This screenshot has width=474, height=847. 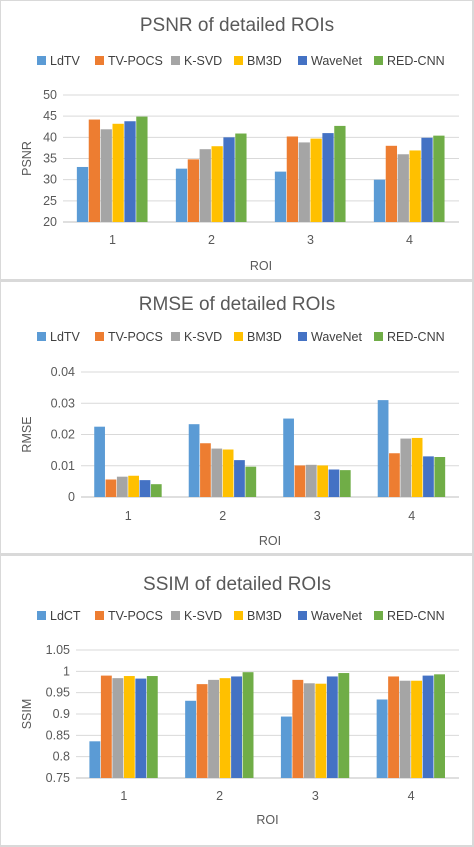 What do you see at coordinates (270, 541) in the screenshot?
I see `rmse-x-axis-label: ROI` at bounding box center [270, 541].